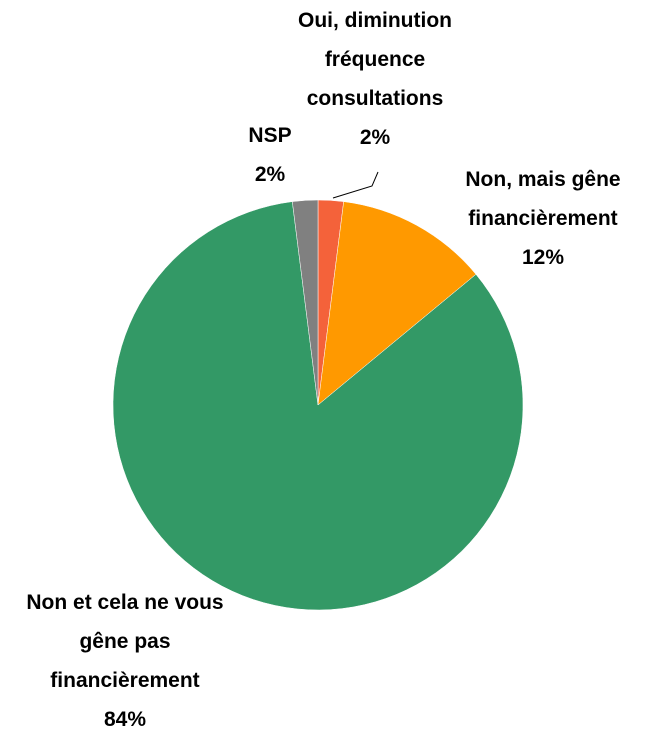  What do you see at coordinates (375, 59) in the screenshot?
I see `category-label: Oui, diminution fréquence consultations` at bounding box center [375, 59].